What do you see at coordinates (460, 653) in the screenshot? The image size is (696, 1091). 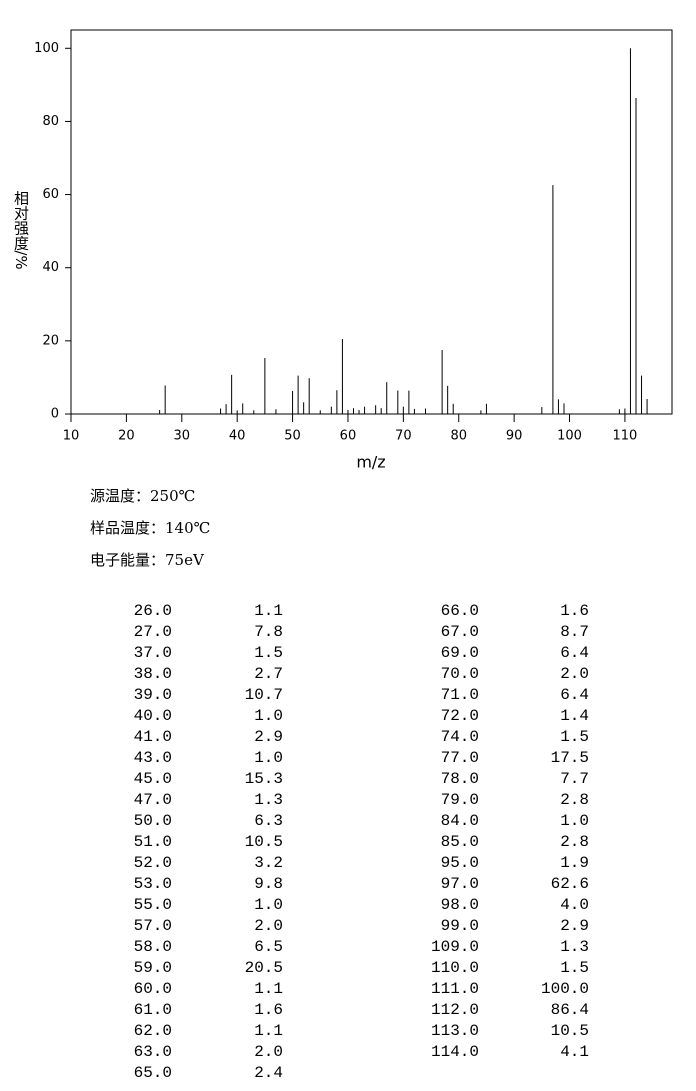 I see `table-mz: 69.0` at bounding box center [460, 653].